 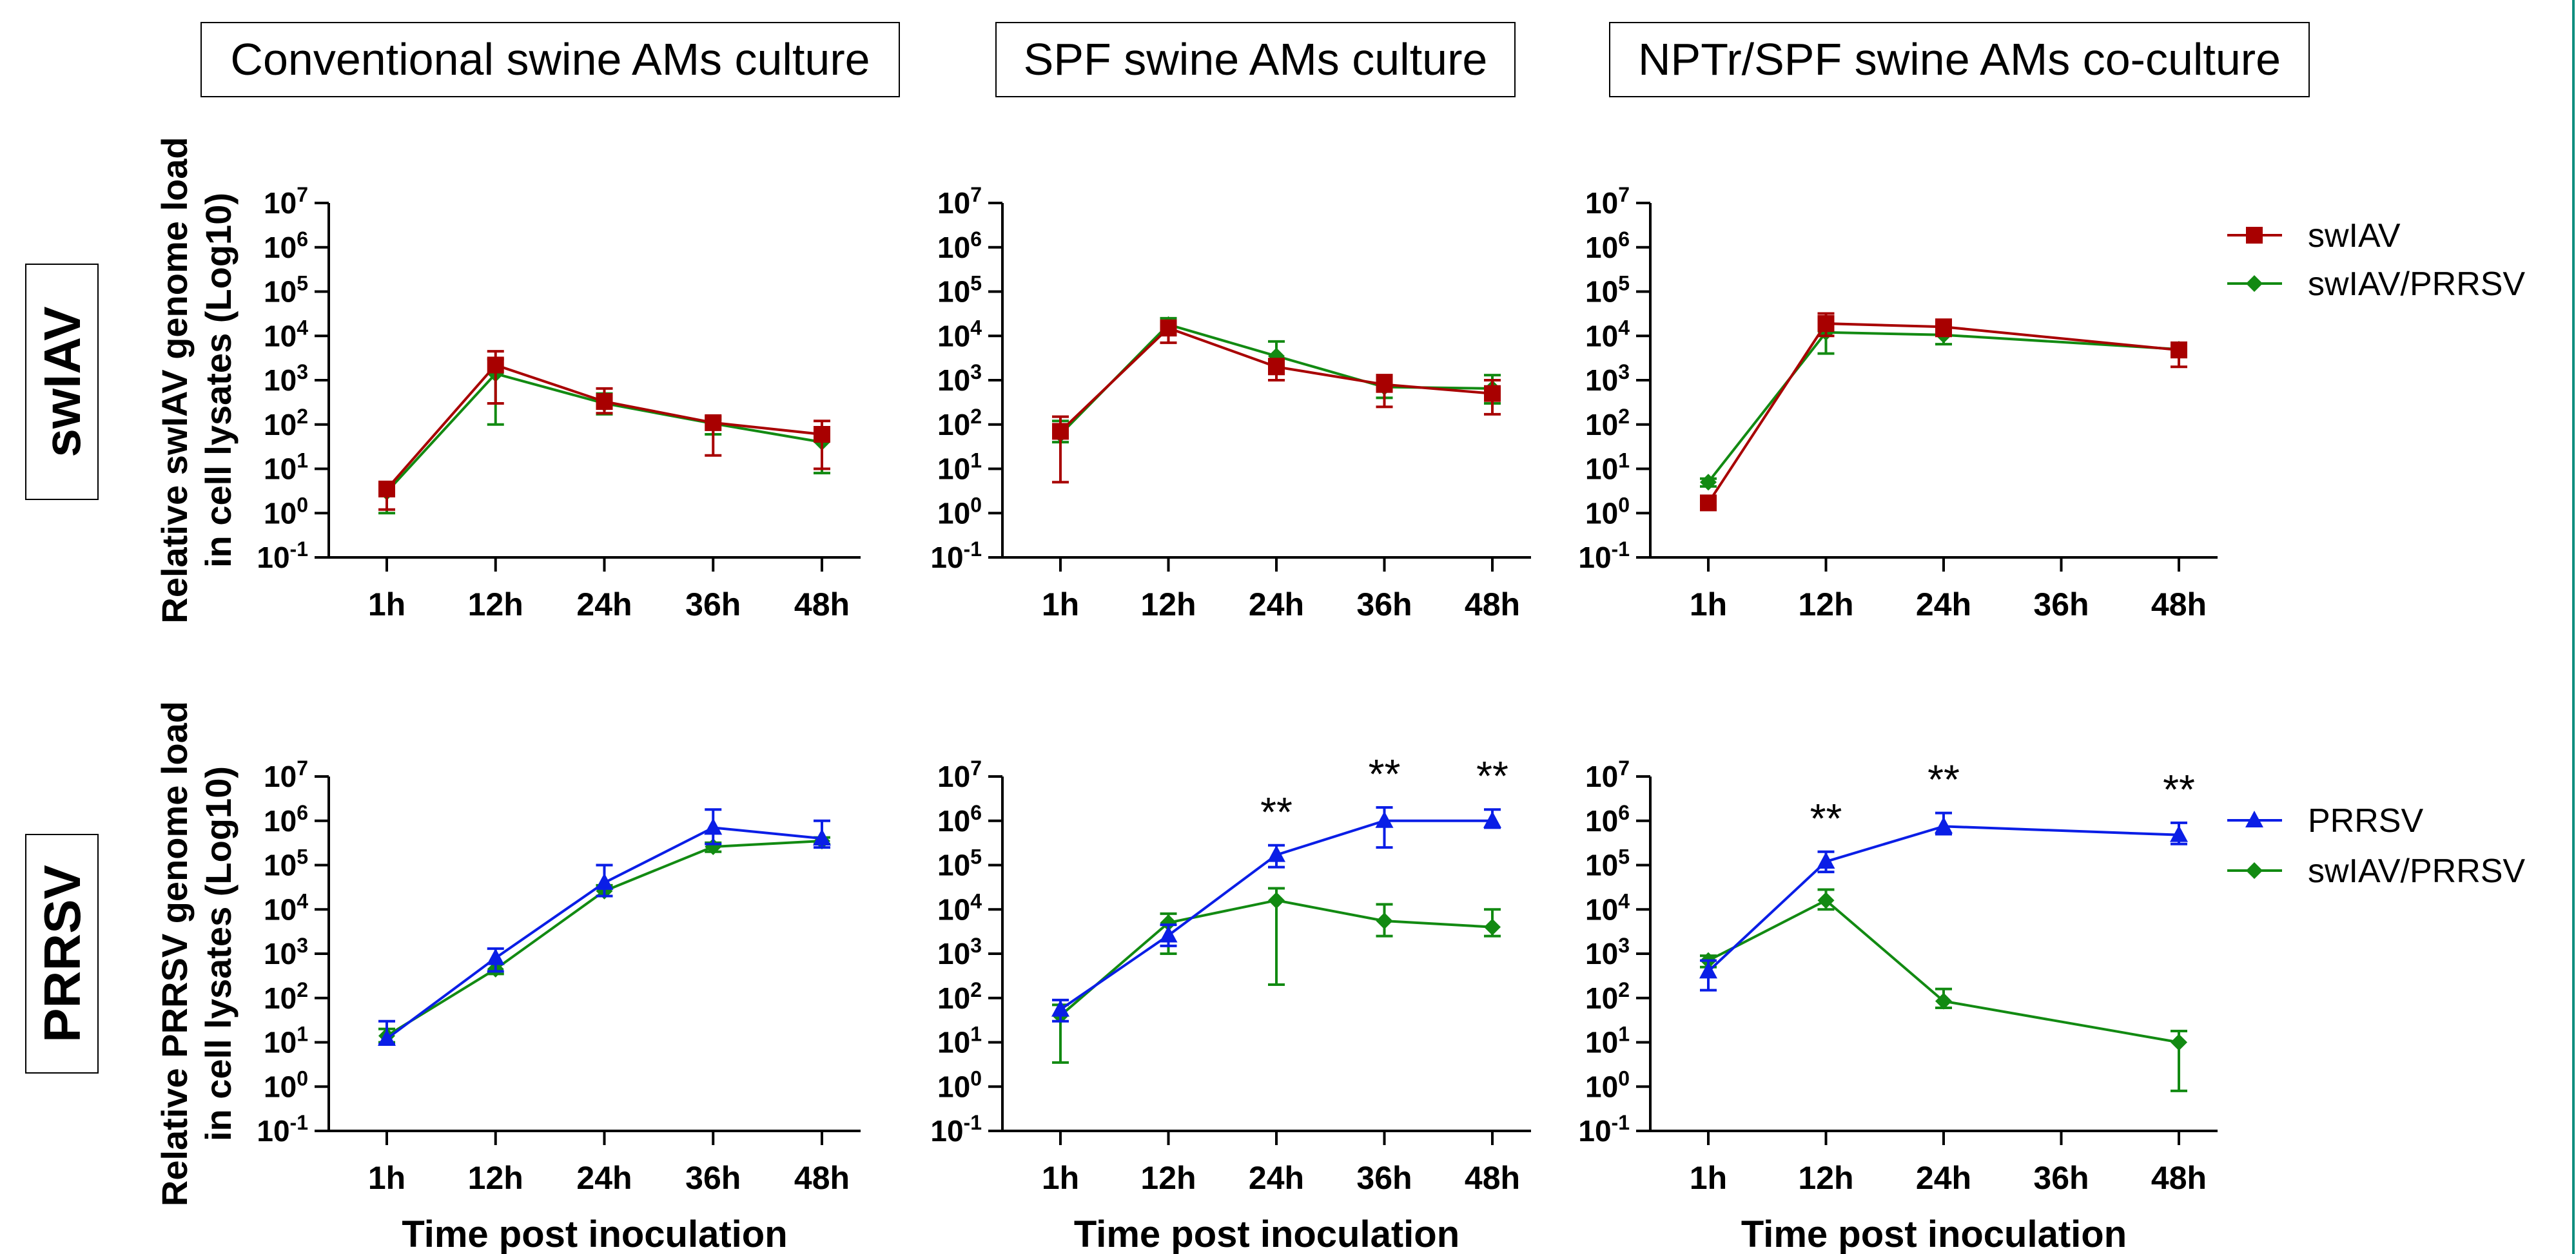 What do you see at coordinates (960, 996) in the screenshot?
I see `y-tick-label: 10²` at bounding box center [960, 996].